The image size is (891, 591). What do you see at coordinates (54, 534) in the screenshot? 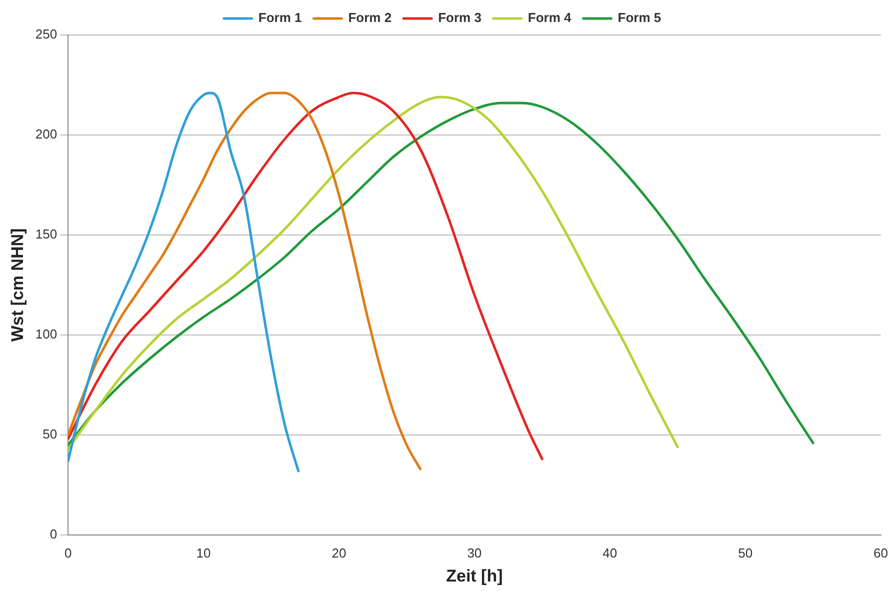
I see `y-tick-label: 0` at bounding box center [54, 534].